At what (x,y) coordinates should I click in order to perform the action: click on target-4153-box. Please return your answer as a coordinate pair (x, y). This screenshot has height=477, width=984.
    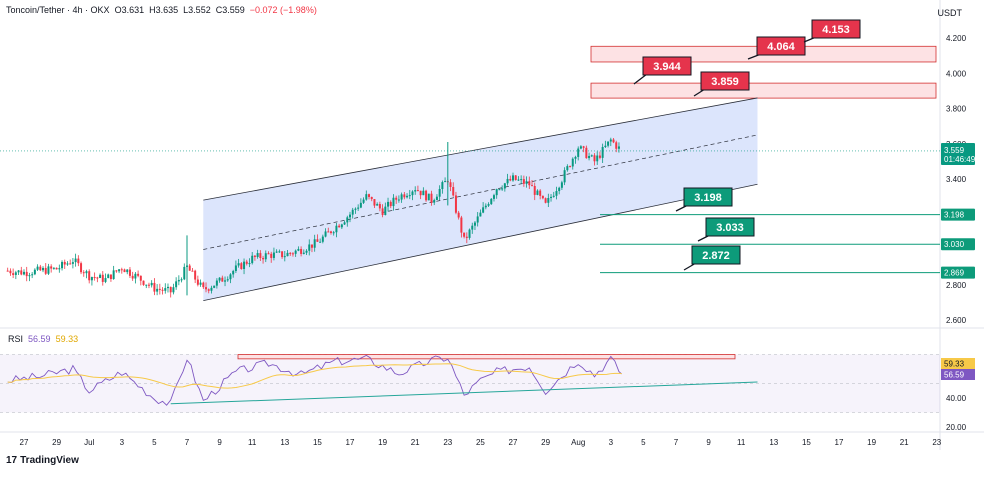
    Looking at the image, I should click on (836, 29).